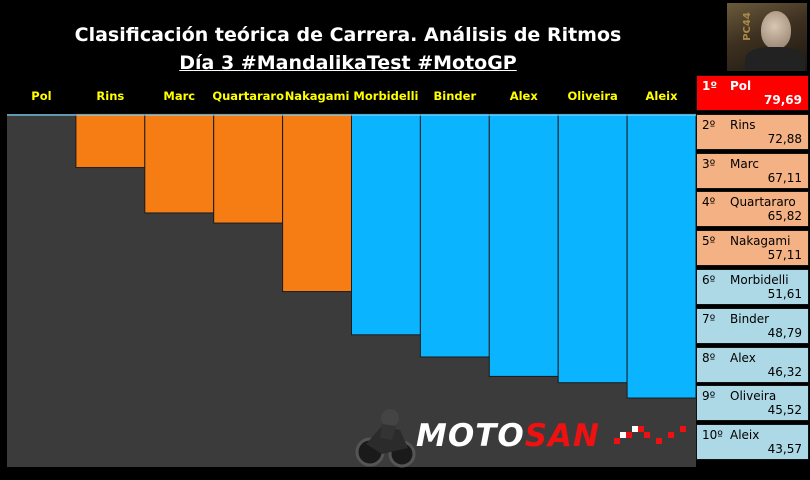 Image resolution: width=810 pixels, height=480 pixels. Describe the element at coordinates (41, 96) in the screenshot. I see `category-label: Pol` at that location.